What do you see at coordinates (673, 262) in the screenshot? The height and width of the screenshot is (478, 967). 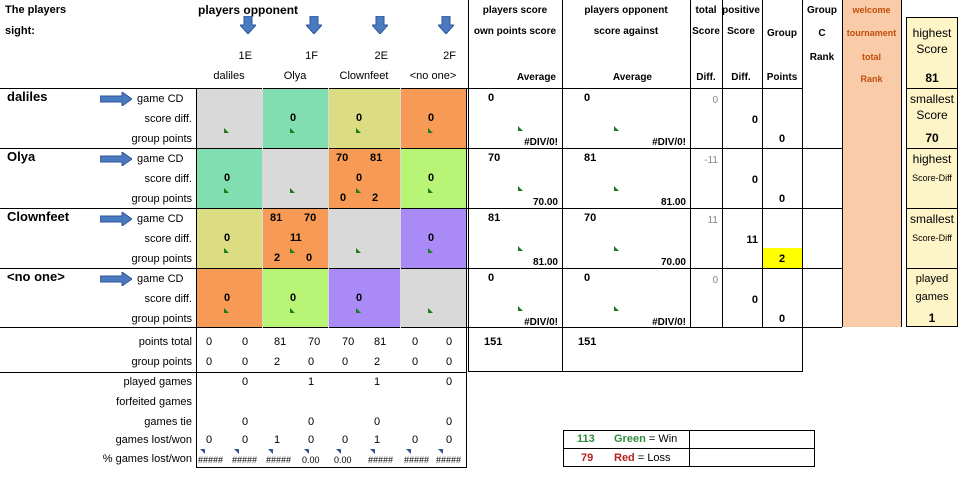 I see `opp_avg: 70.00` at bounding box center [673, 262].